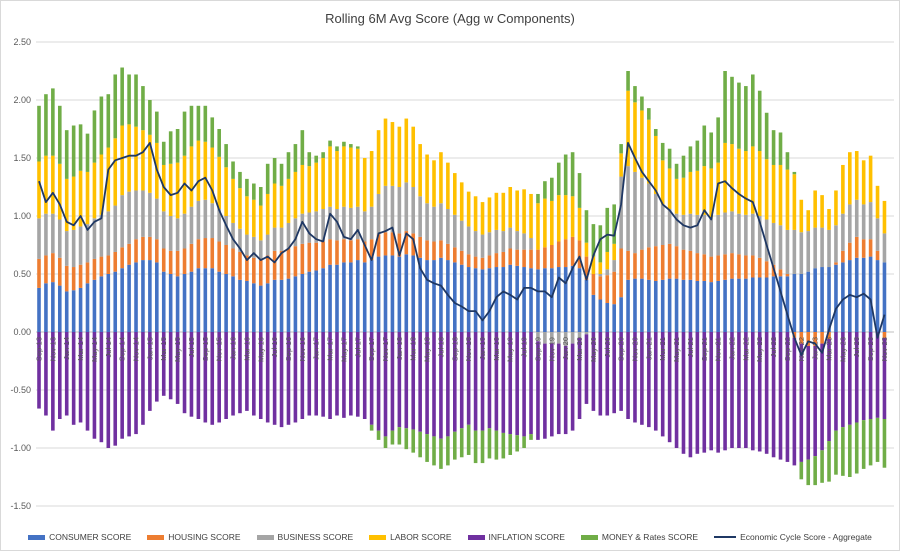 The image size is (900, 551). What do you see at coordinates (274, 347) in the screenshot?
I see `x-axis-tick-label: Jul-16` at bounding box center [274, 347].